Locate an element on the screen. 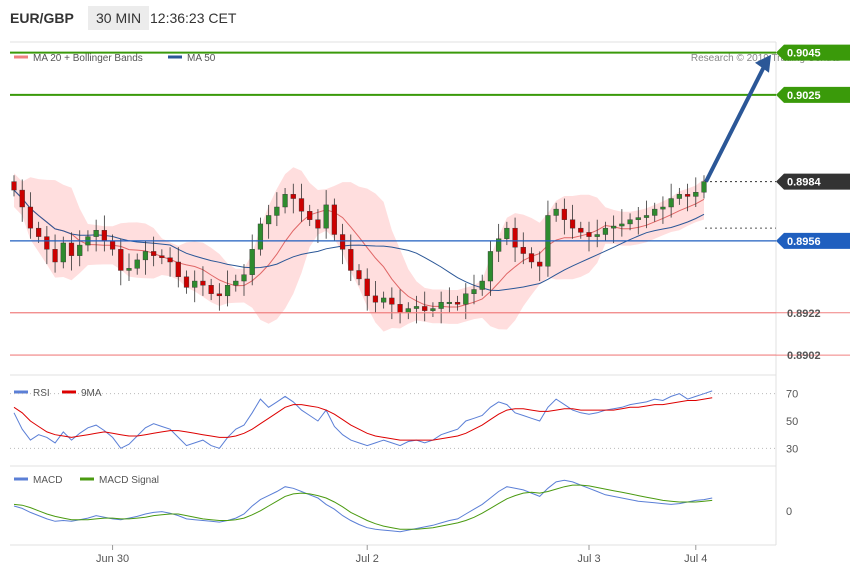 The width and height of the screenshot is (850, 576). rsi-tick-label: 70 is located at coordinates (792, 395).